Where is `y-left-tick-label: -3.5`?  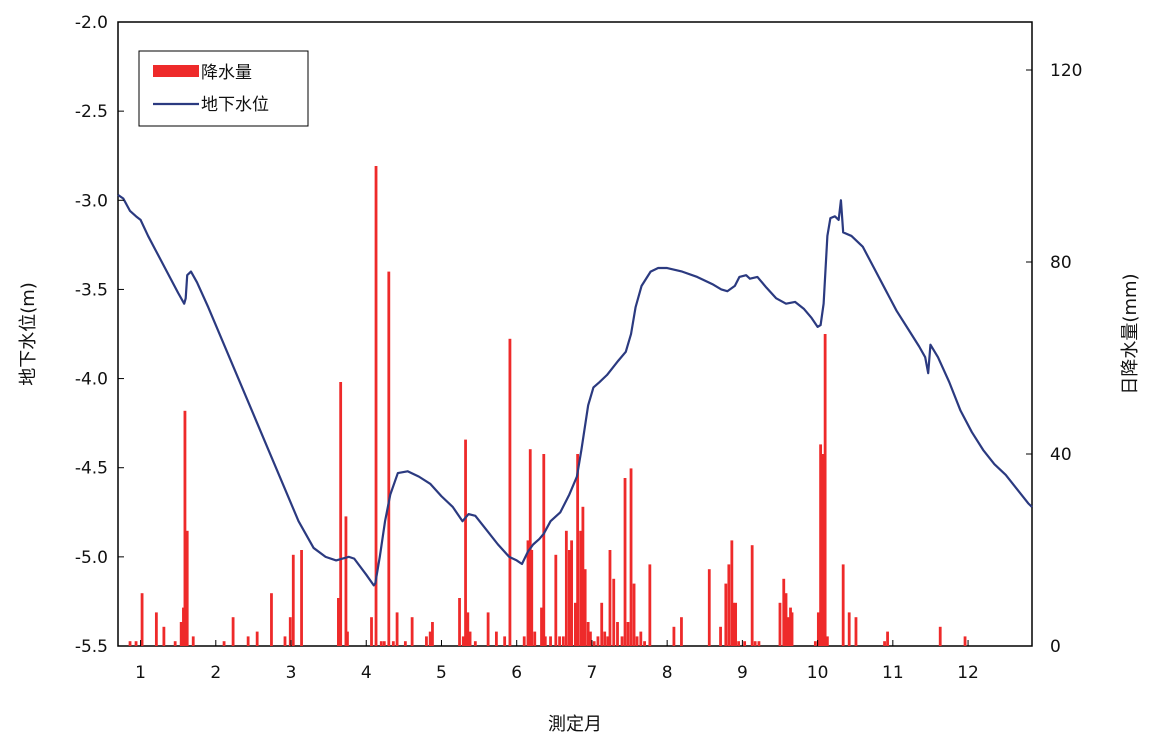 y-left-tick-label: -3.5 is located at coordinates (91, 290).